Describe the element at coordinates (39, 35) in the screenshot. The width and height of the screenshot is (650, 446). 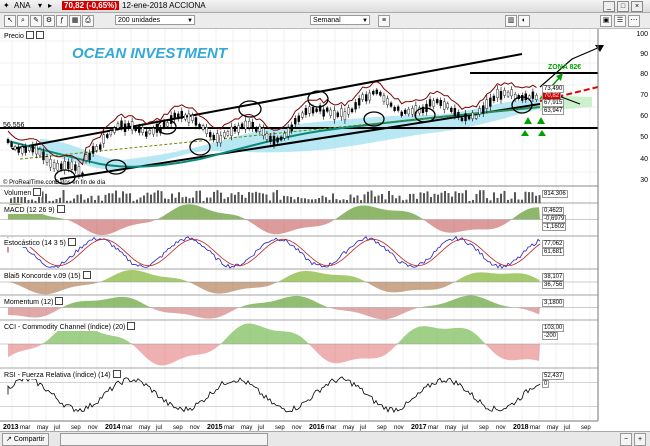
I see `panel-close-icon` at that location.